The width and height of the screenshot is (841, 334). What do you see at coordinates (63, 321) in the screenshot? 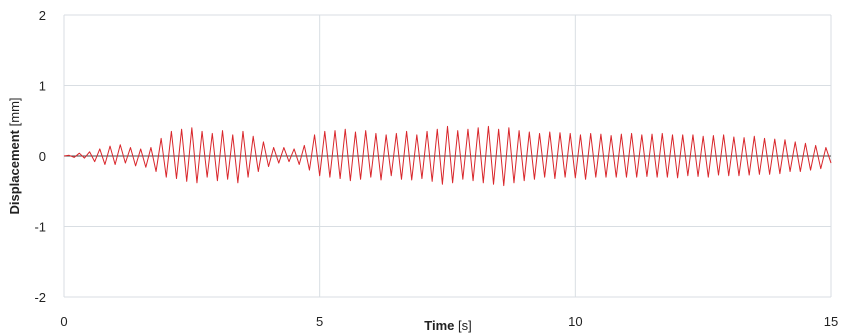
I see `x-tick-label-0: 0` at bounding box center [63, 321].